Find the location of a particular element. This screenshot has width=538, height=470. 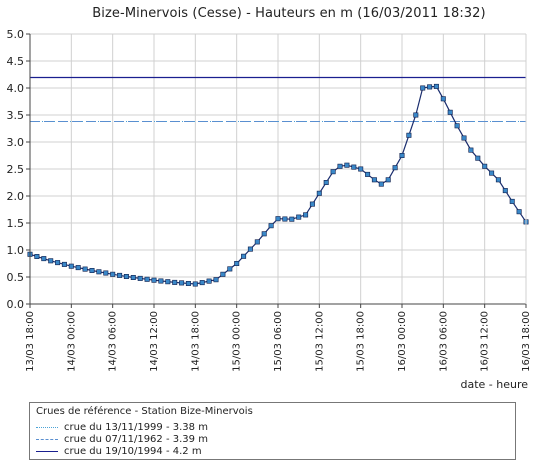

legend-item-crue-1994: crue du 19/10/1994 - 4.2 m is located at coordinates (119, 451).